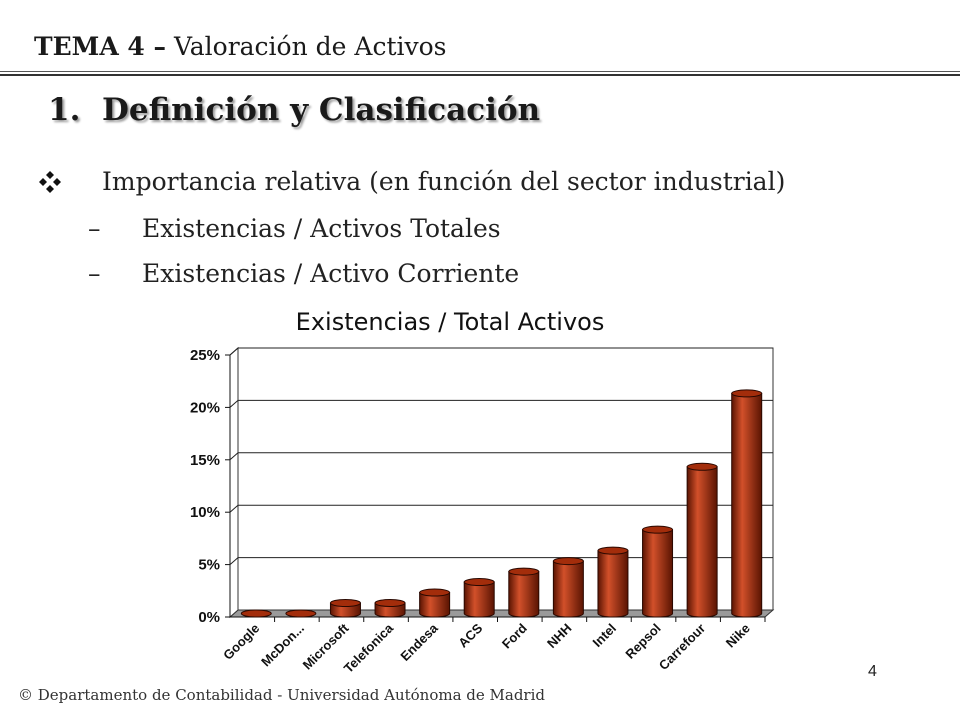 The height and width of the screenshot is (720, 960). Describe the element at coordinates (480, 75) in the screenshot. I see `header-rule-thick` at that location.